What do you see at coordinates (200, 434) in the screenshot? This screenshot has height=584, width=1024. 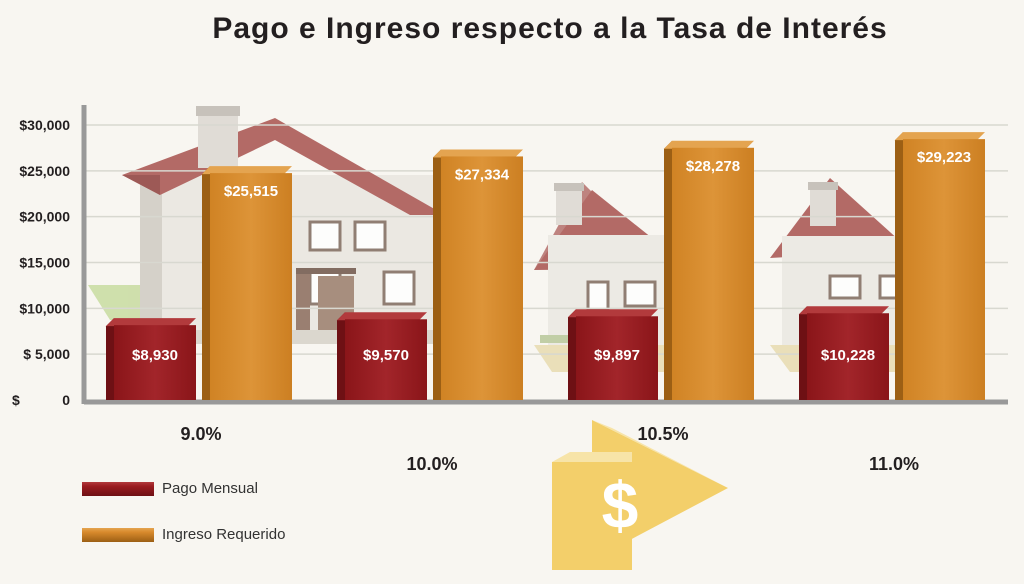 I see `x-category-label: 9.0%` at bounding box center [200, 434].